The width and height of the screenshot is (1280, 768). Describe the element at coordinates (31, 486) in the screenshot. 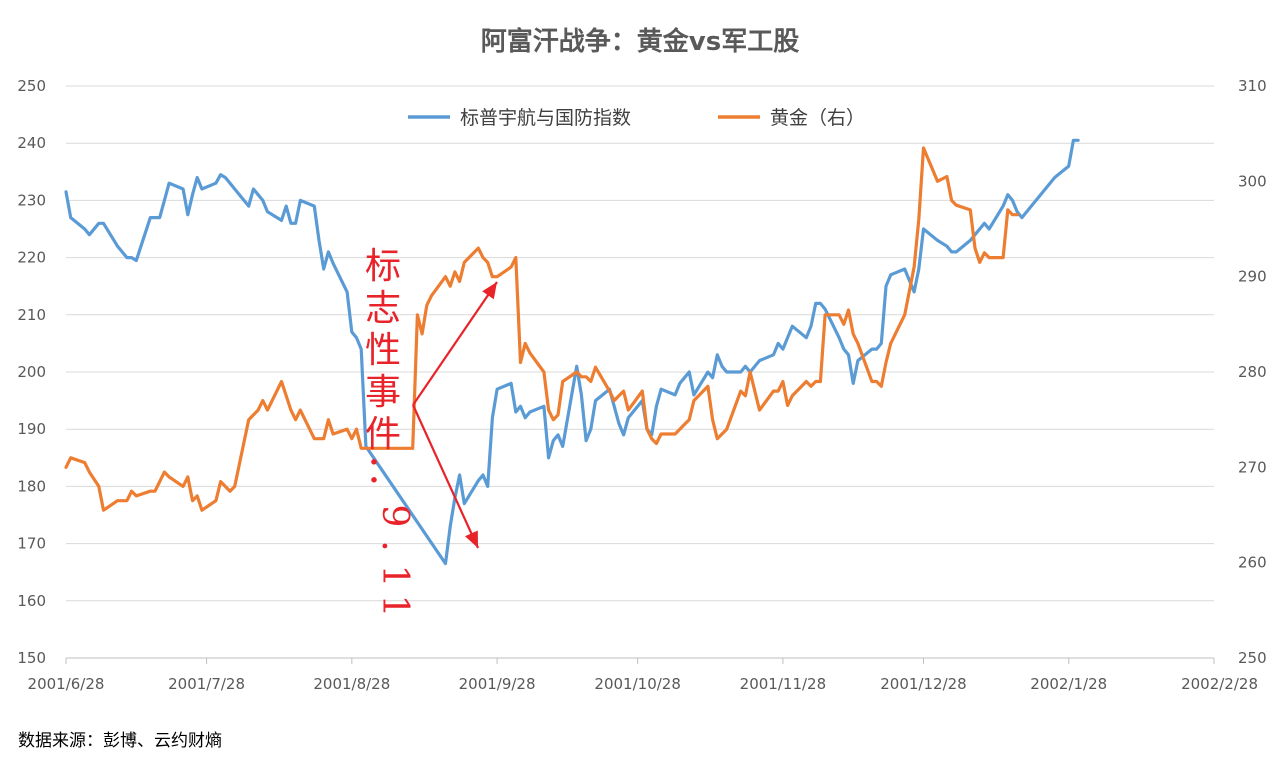

I see `y-left-tick-label: 180` at that location.